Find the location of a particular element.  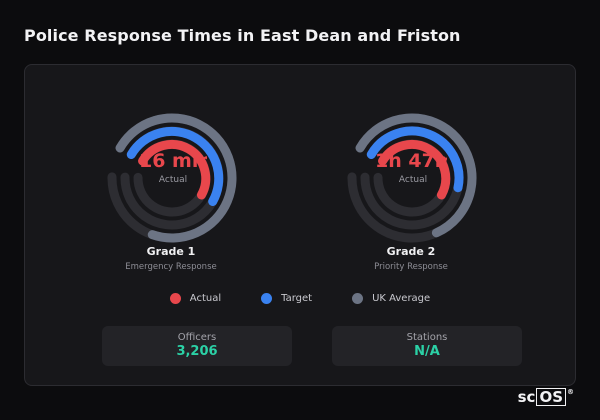

gauge-caption-grade-1: Actual is located at coordinates (173, 180).